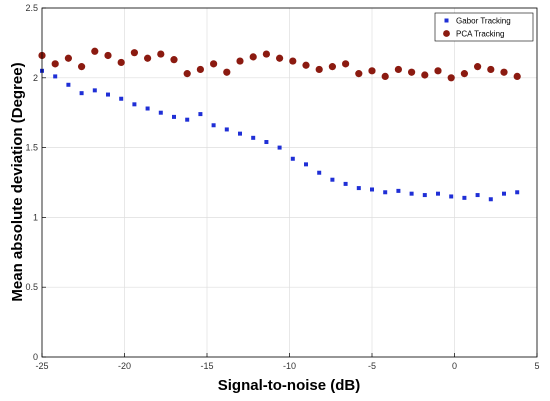 The width and height of the screenshot is (550, 401). Describe the element at coordinates (446, 20) in the screenshot. I see `legend-marker-gabor` at that location.